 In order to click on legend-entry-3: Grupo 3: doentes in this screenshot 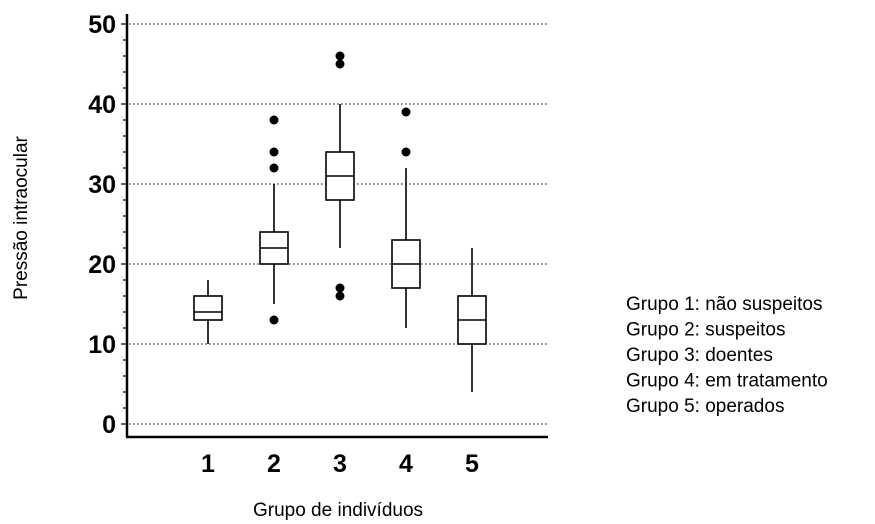, I will do `click(699, 355)`.